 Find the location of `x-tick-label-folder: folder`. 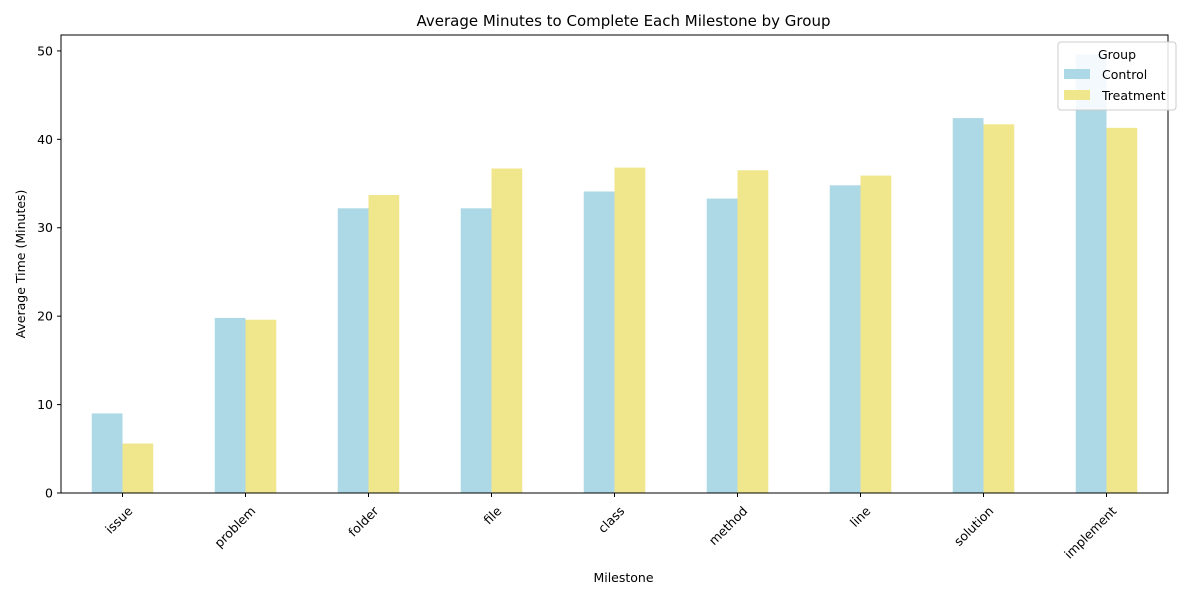

x-tick-label-folder: folder is located at coordinates (363, 521).